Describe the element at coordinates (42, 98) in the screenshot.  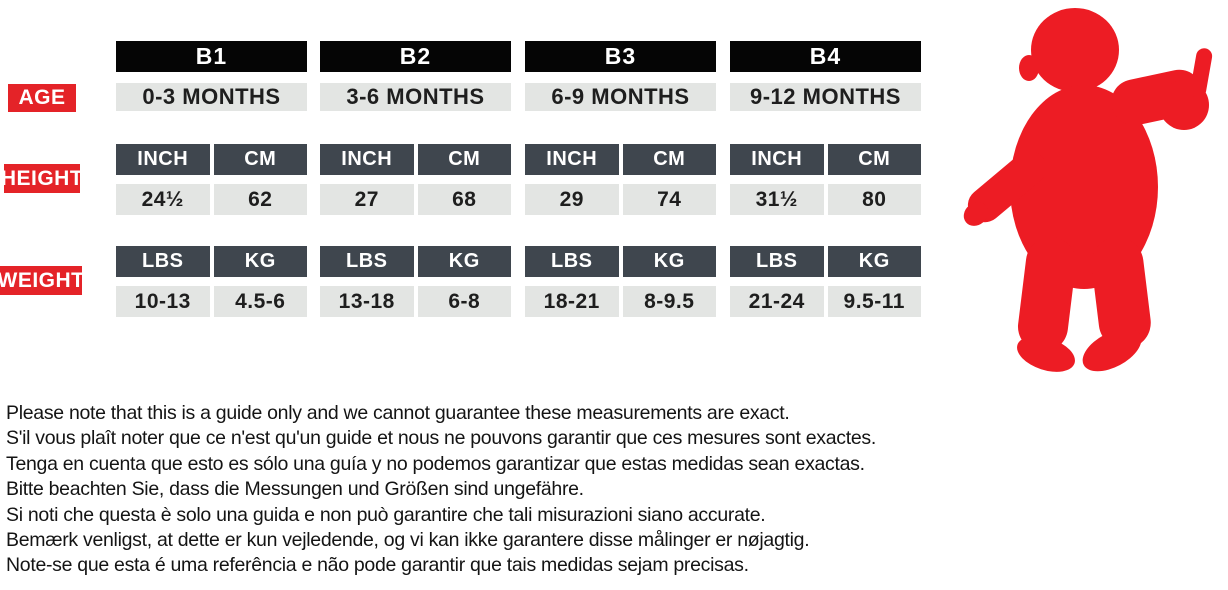
I see `age-row-label: AGE` at that location.